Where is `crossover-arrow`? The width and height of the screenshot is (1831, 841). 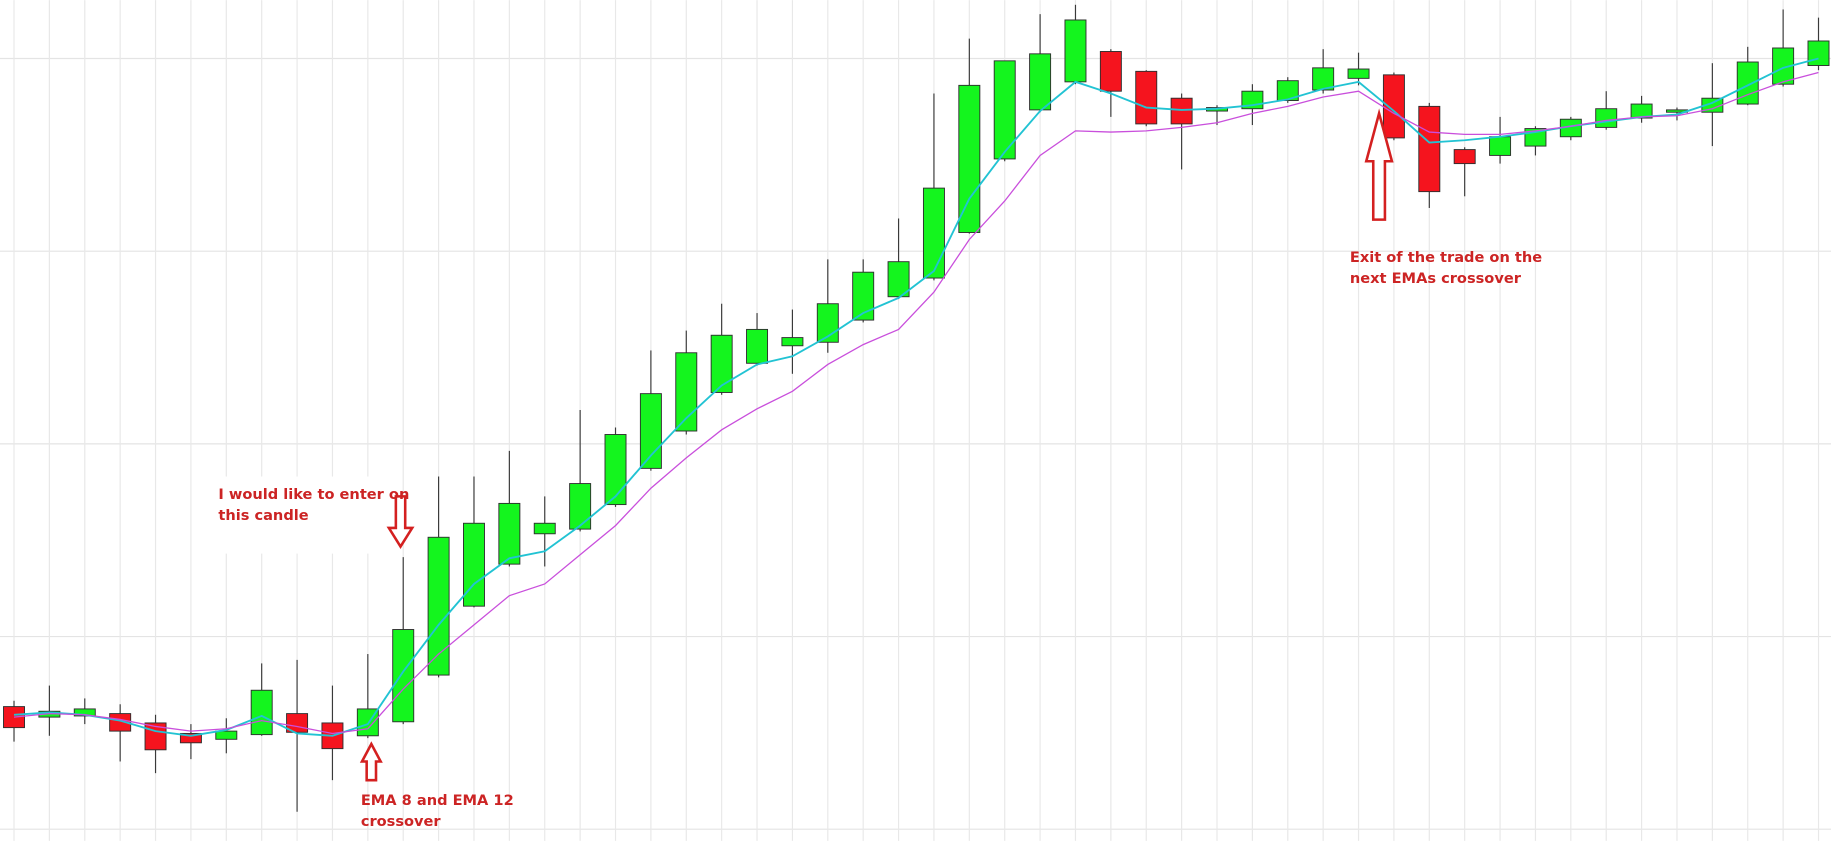 crossover-arrow is located at coordinates (371, 761).